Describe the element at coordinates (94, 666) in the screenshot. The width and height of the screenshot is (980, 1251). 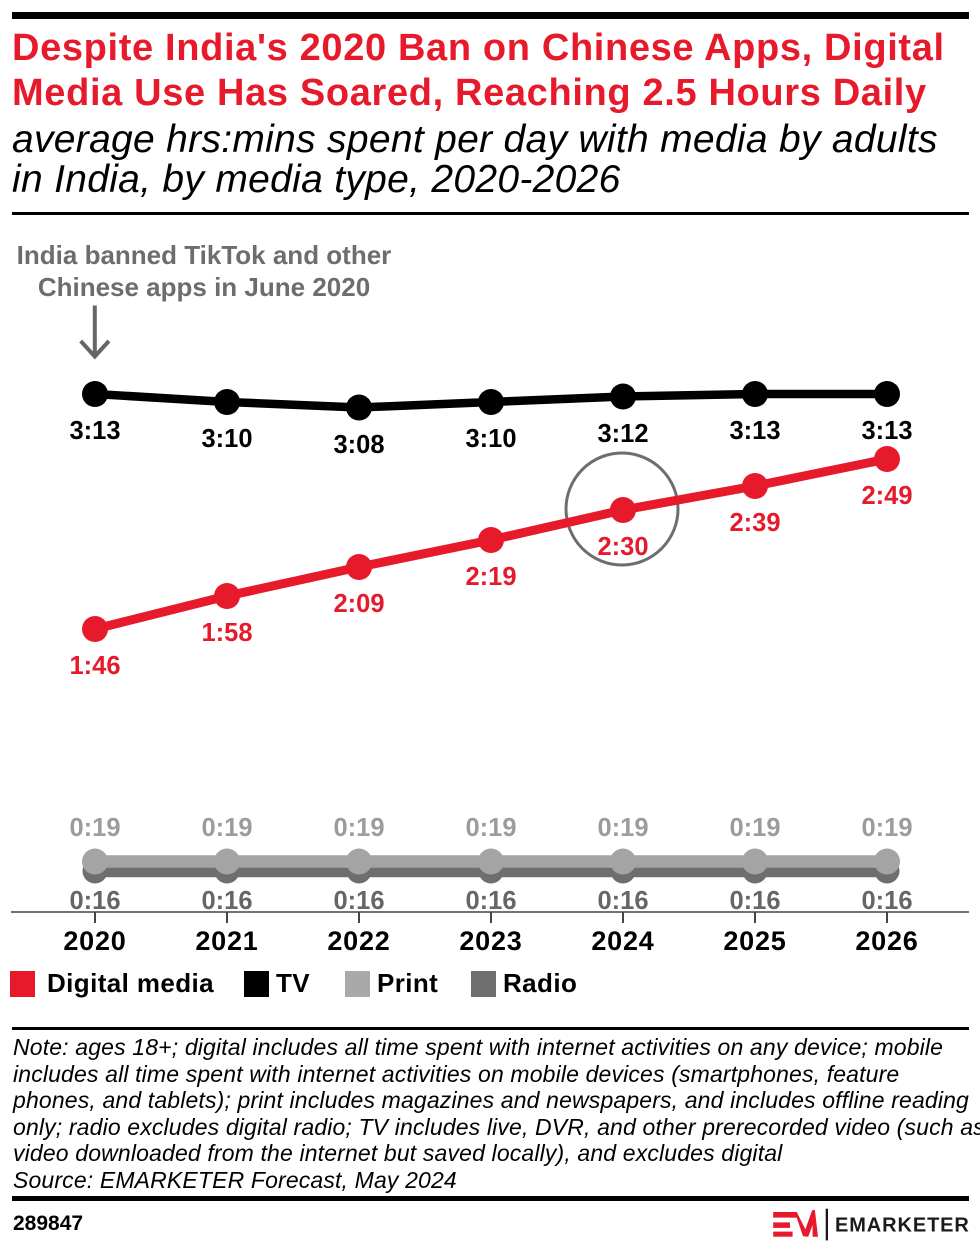
I see `svg-text: 1:46` at that location.